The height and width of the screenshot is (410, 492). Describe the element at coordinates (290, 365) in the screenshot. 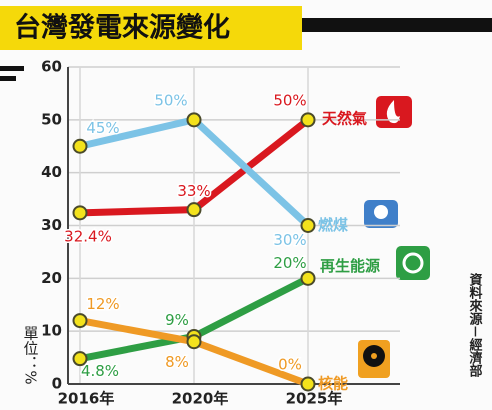

I see `value-label: 0%` at that location.